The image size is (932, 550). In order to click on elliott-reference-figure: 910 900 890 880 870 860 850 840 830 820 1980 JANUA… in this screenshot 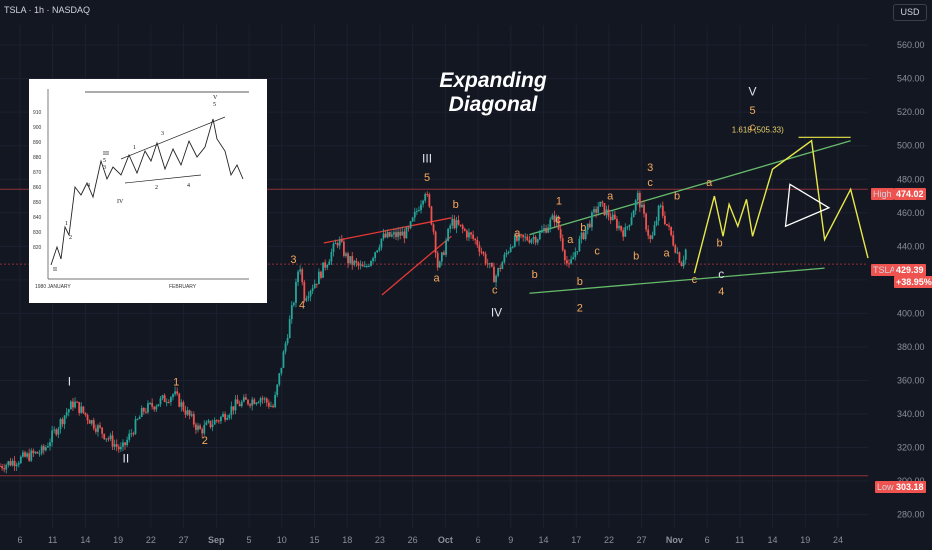, I will do `click(148, 191)`.